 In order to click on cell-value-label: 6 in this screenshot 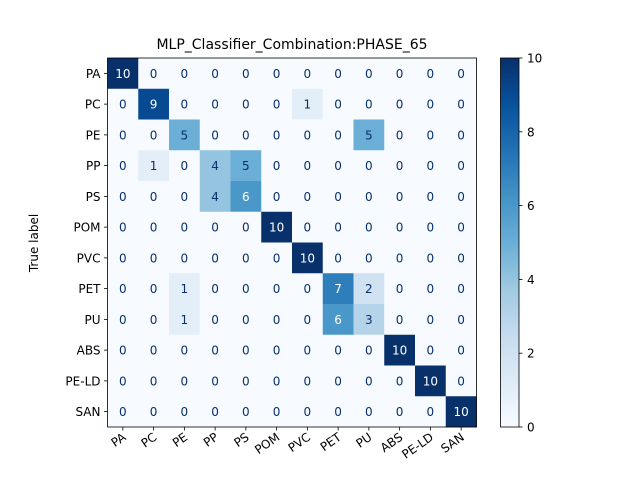, I will do `click(246, 197)`.